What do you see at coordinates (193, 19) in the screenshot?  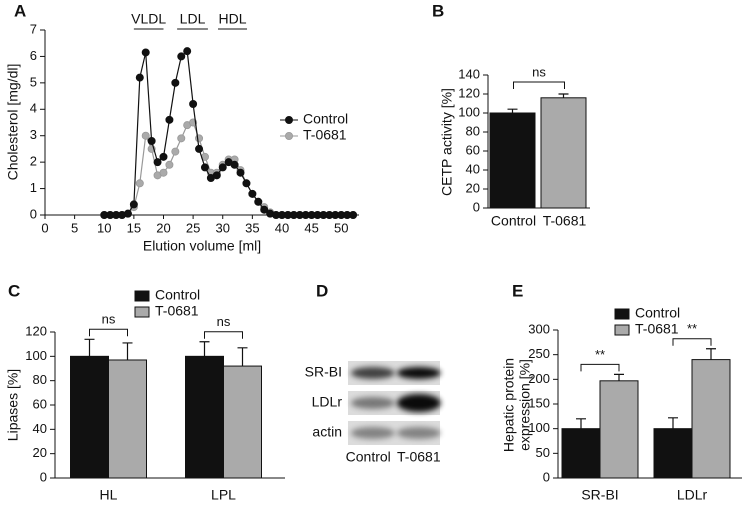 I see `region-label: LDL` at bounding box center [193, 19].